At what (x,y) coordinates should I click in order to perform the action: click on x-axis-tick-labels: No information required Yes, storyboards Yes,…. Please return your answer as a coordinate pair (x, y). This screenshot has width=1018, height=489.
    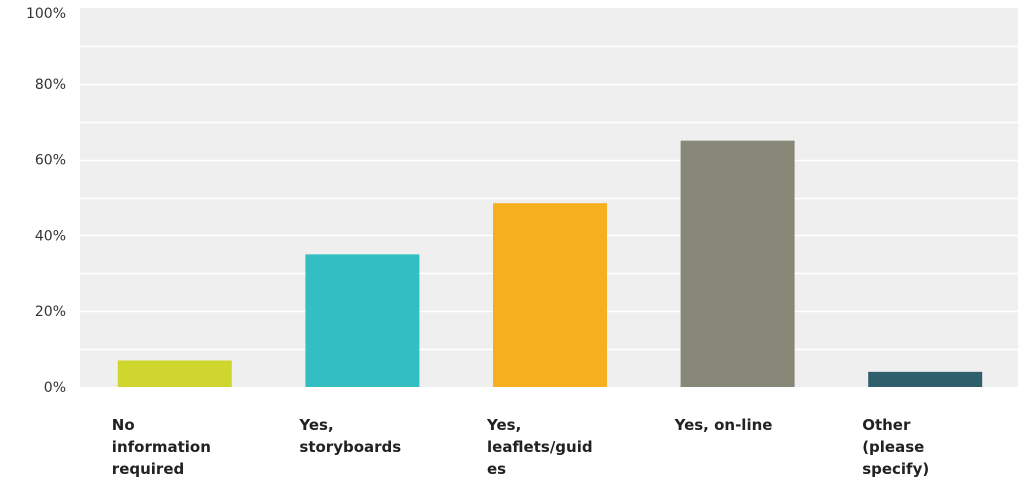
    Looking at the image, I should click on (520, 447).